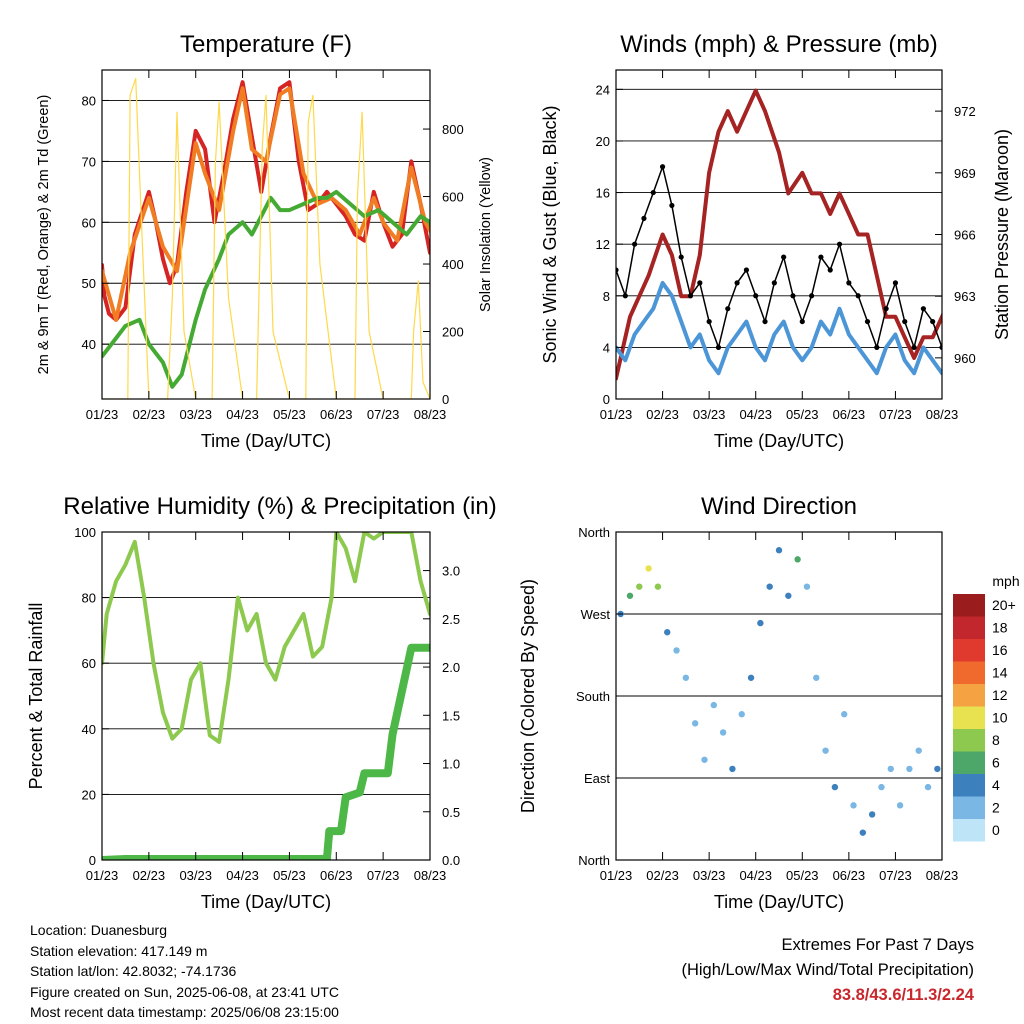 The image size is (1024, 1024). Describe the element at coordinates (453, 264) in the screenshot. I see `y-tick-right-label: 400` at that location.